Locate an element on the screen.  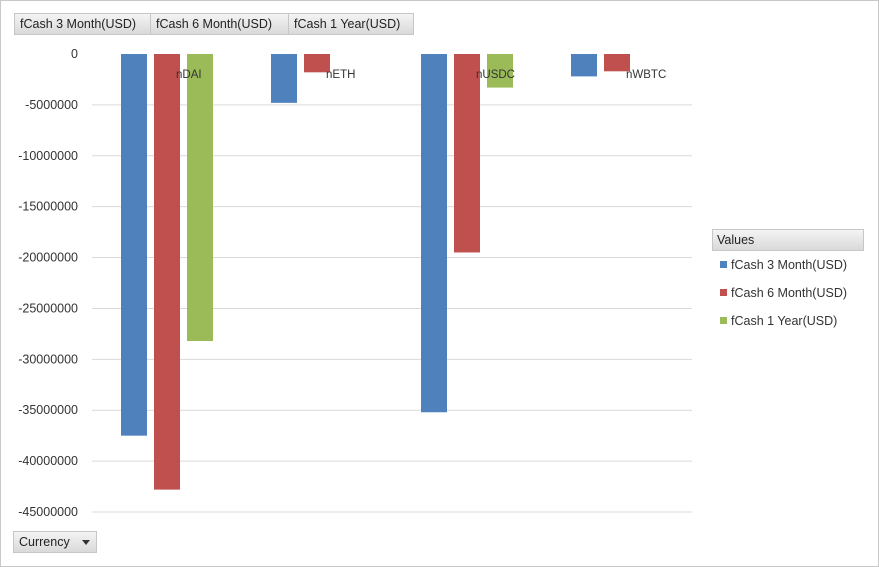
category-label: nWBTC is located at coordinates (646, 75).